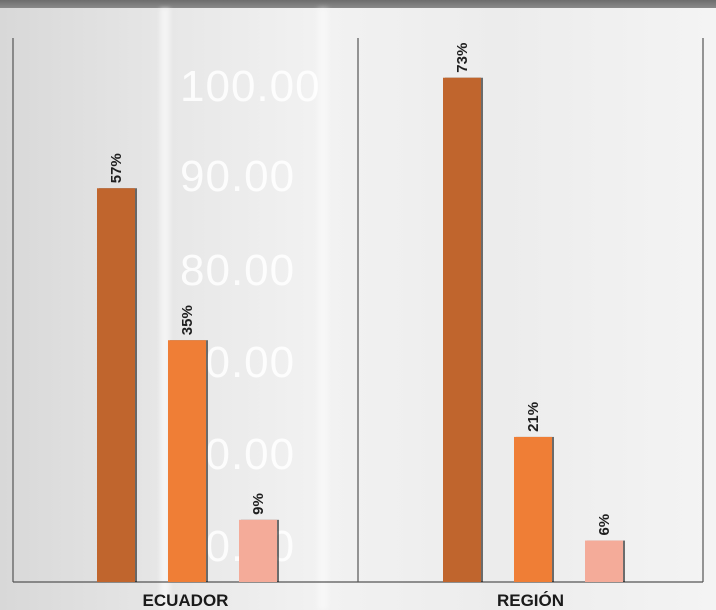 This screenshot has height=610, width=716. What do you see at coordinates (258, 504) in the screenshot?
I see `data-label: 9%` at bounding box center [258, 504].